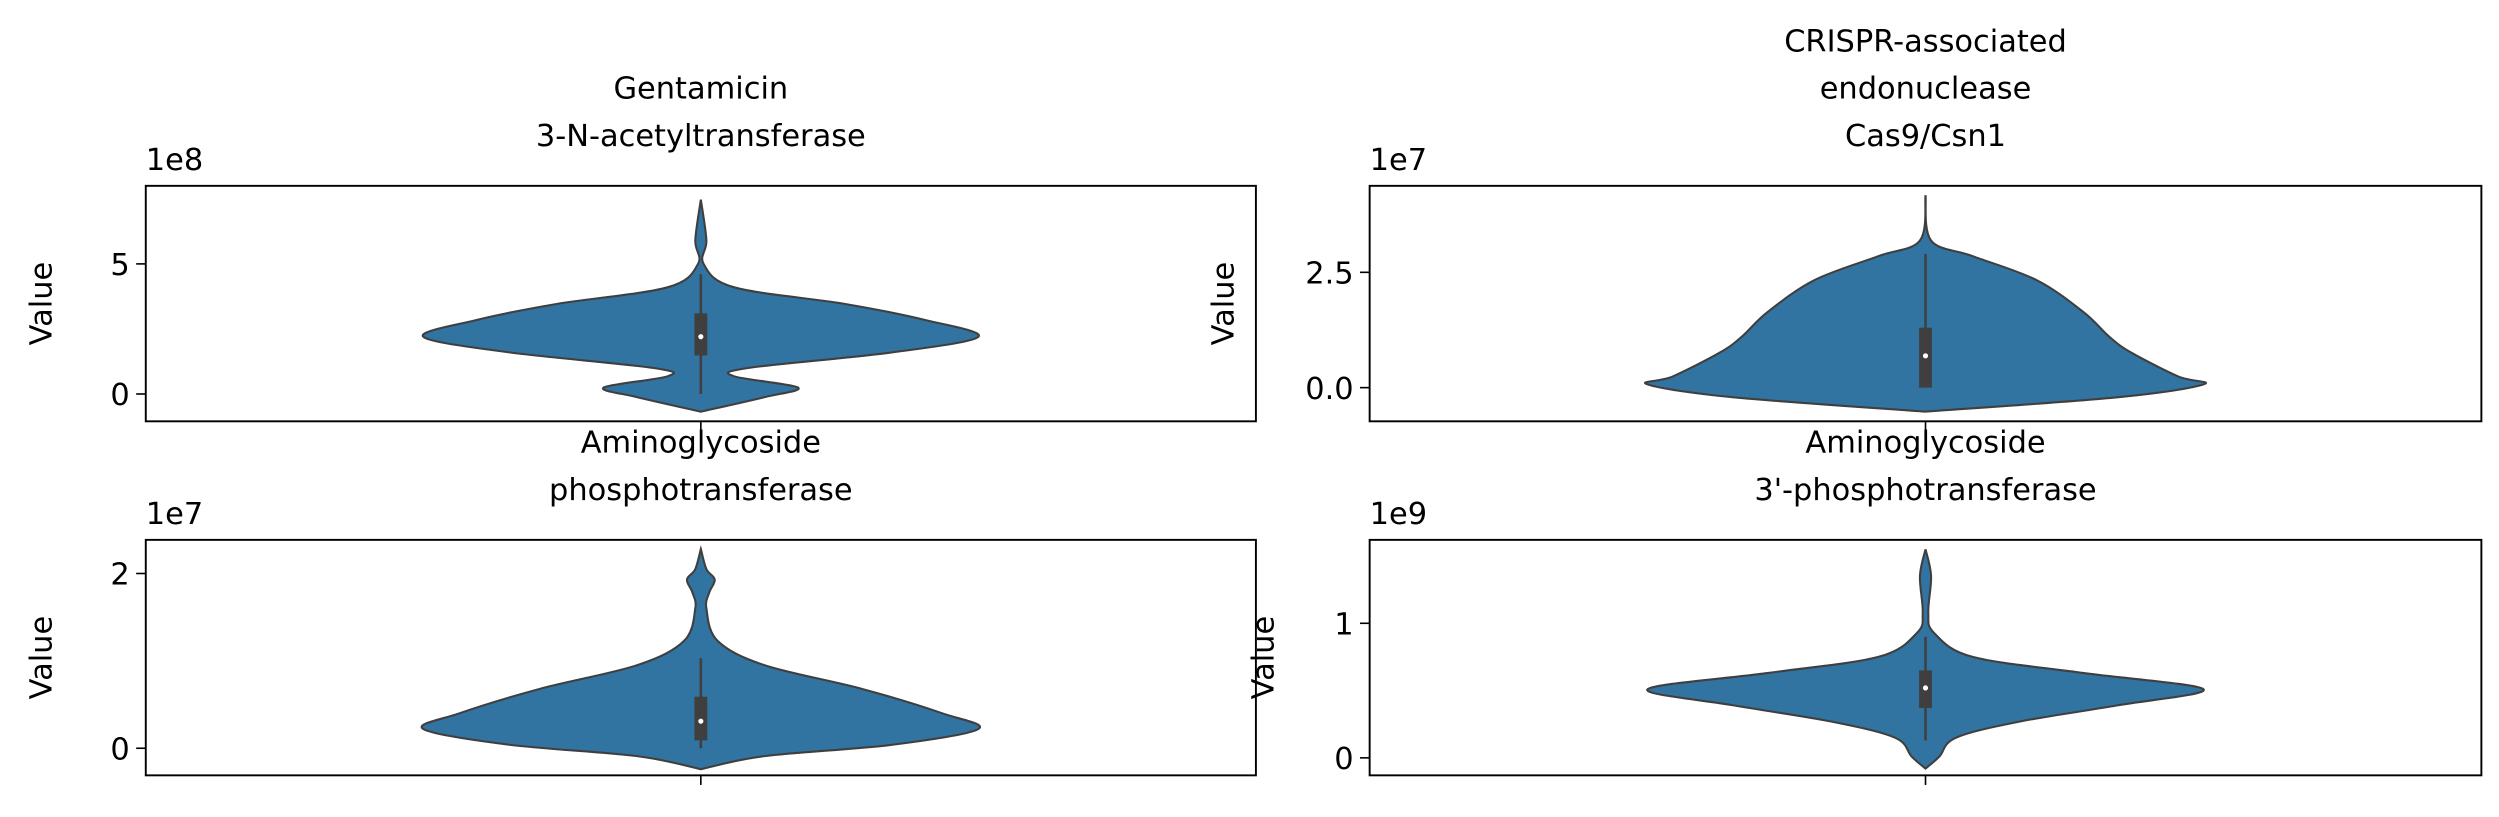 The width and height of the screenshot is (2499, 817). What do you see at coordinates (1343, 624) in the screenshot?
I see `y-tick-label: 1` at bounding box center [1343, 624].